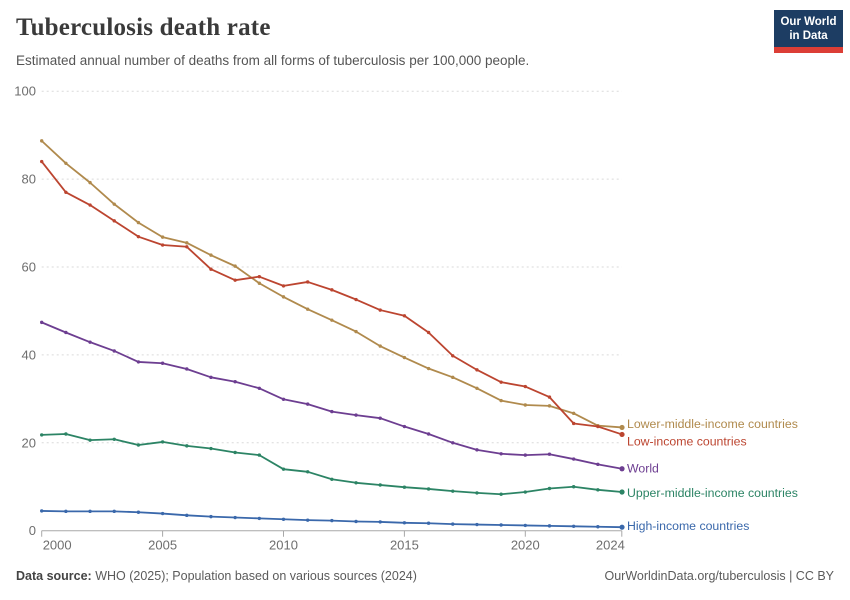 The image size is (850, 600). I want to click on data-point-upper-middle-income-countries-2023, so click(598, 490).